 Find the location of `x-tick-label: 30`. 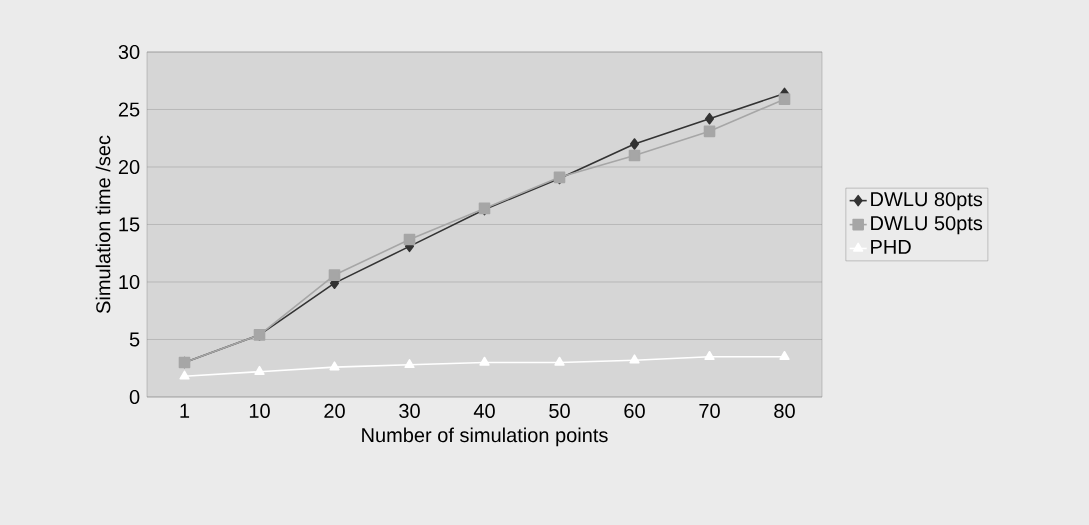

x-tick-label: 30 is located at coordinates (409, 411).